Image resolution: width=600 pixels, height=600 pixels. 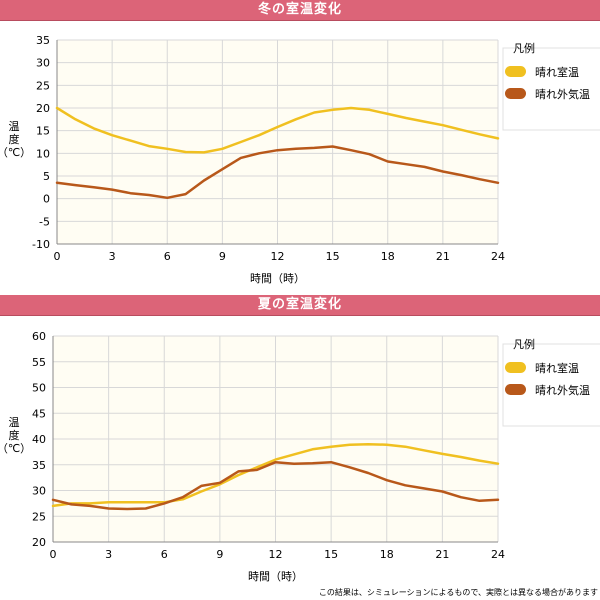 What do you see at coordinates (46, 199) in the screenshot?
I see `y-tick-label: 0` at bounding box center [46, 199].